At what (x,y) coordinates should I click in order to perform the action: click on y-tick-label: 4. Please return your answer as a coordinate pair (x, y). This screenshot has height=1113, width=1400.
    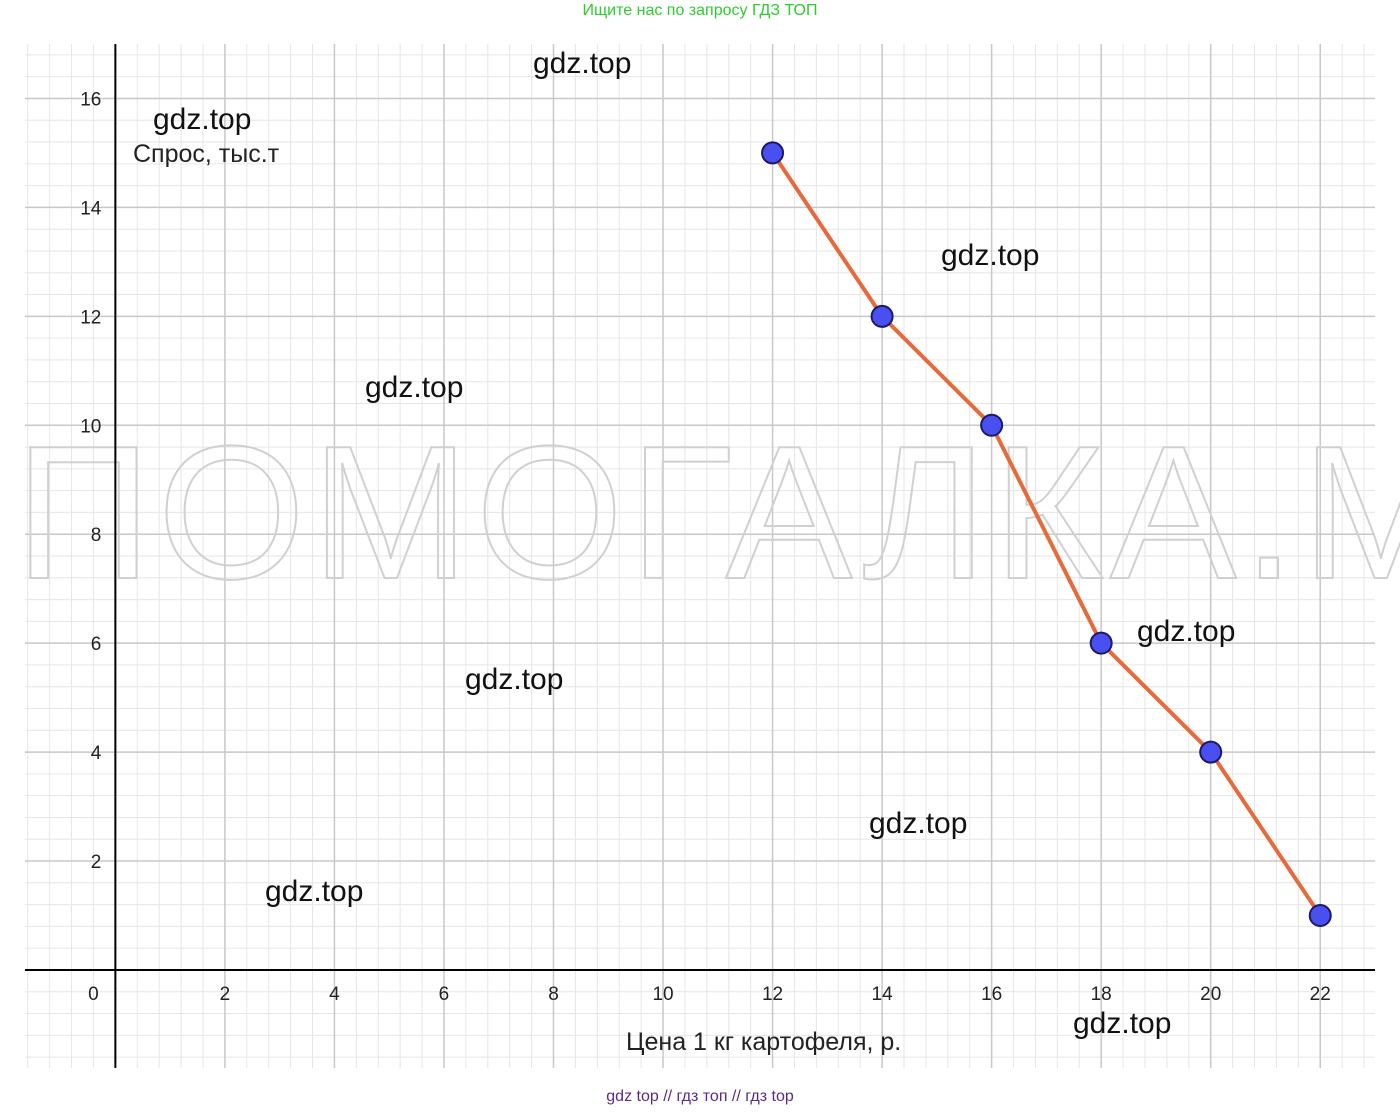
    Looking at the image, I should click on (96, 753).